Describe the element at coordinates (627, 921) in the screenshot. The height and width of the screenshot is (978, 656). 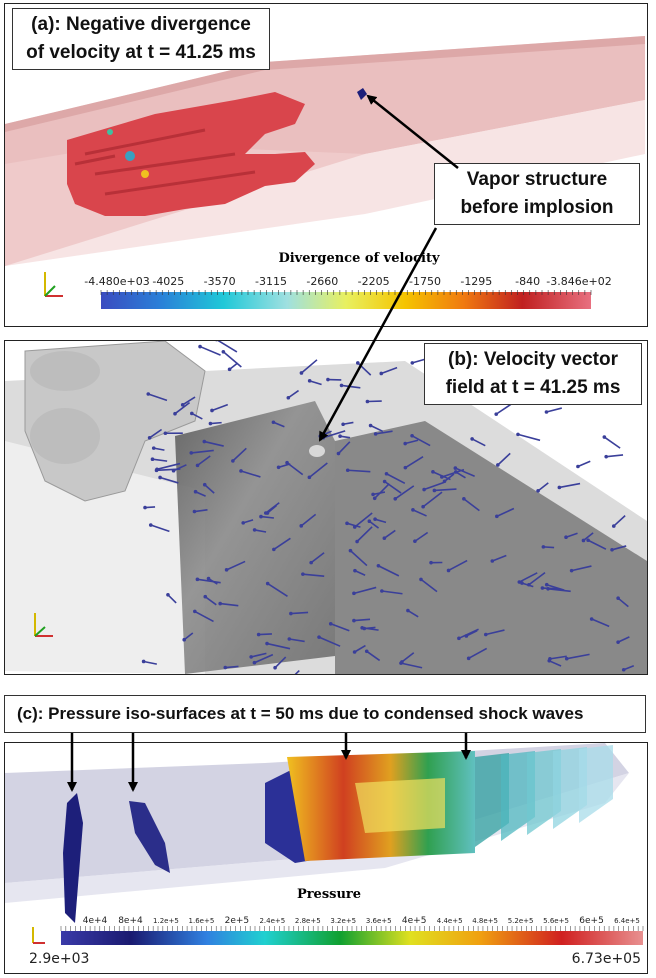
I see `colorbar-tick-label: 6.4e+5` at that location.